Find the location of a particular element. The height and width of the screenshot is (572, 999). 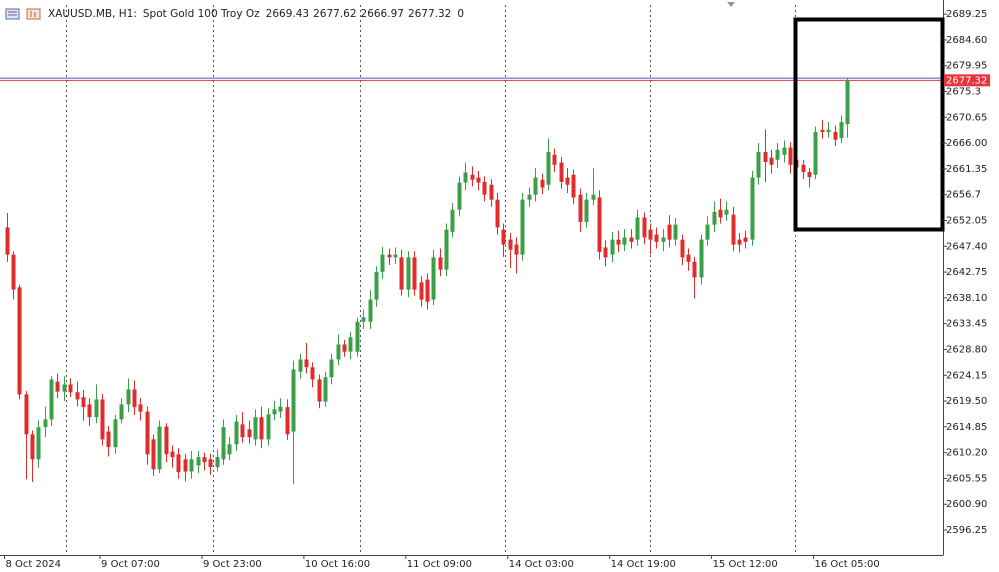

x-tick-label: 10 Oct 16:00 is located at coordinates (337, 564).